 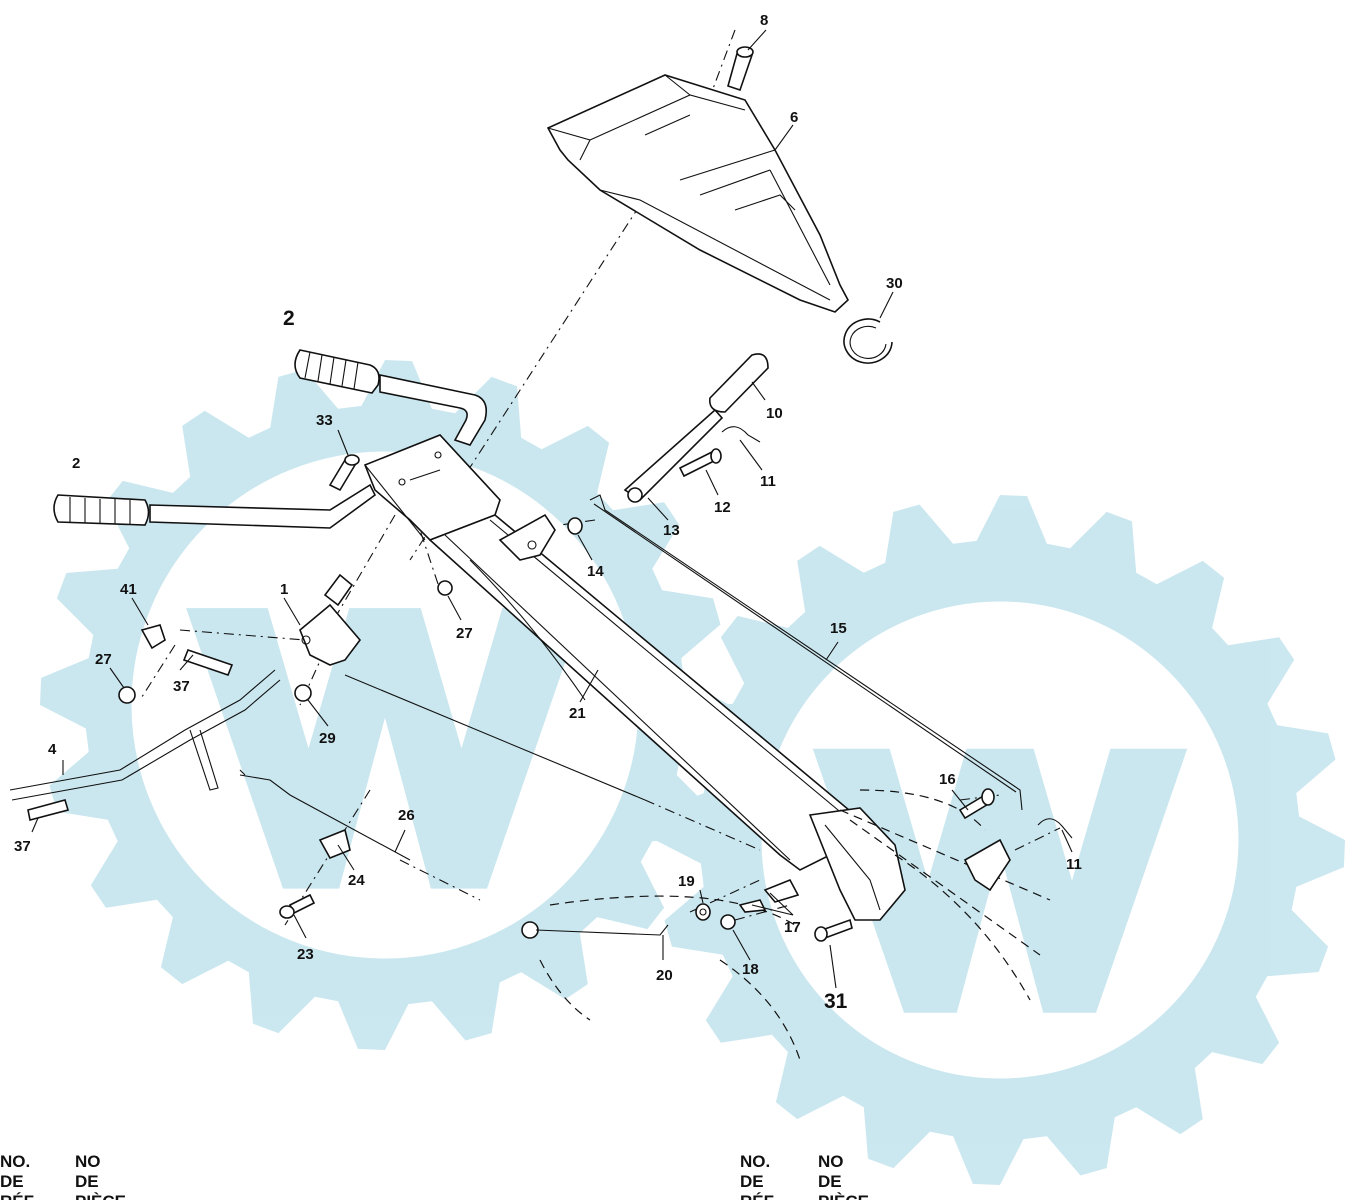 What do you see at coordinates (794, 117) in the screenshot?
I see `callout-c6: 6` at bounding box center [794, 117].